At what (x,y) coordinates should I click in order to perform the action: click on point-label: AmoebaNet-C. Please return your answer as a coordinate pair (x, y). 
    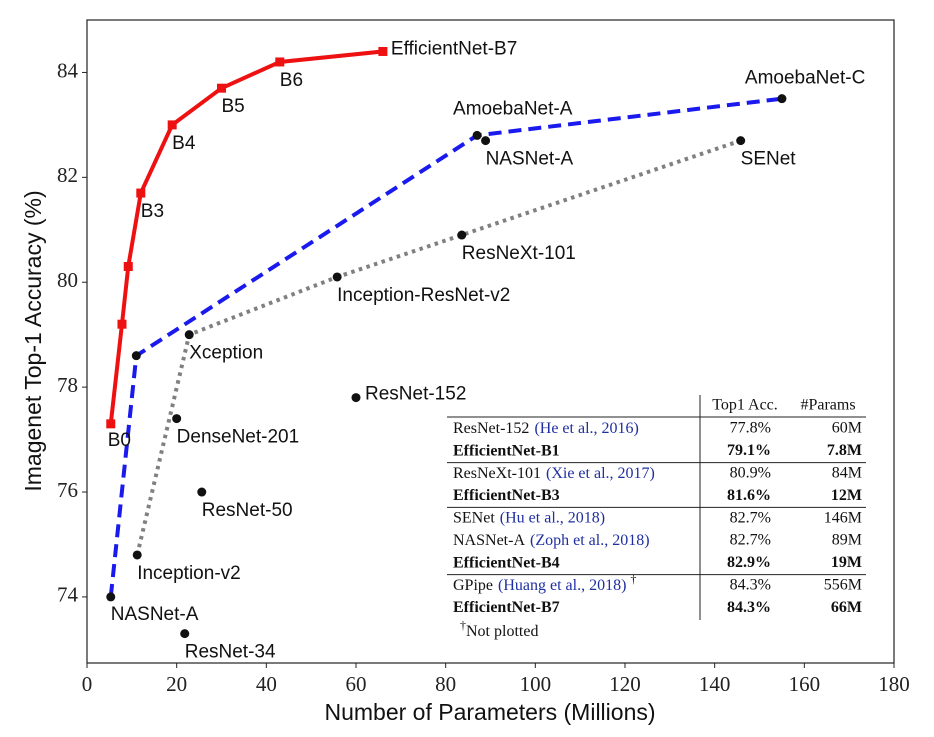
    Looking at the image, I should click on (805, 78).